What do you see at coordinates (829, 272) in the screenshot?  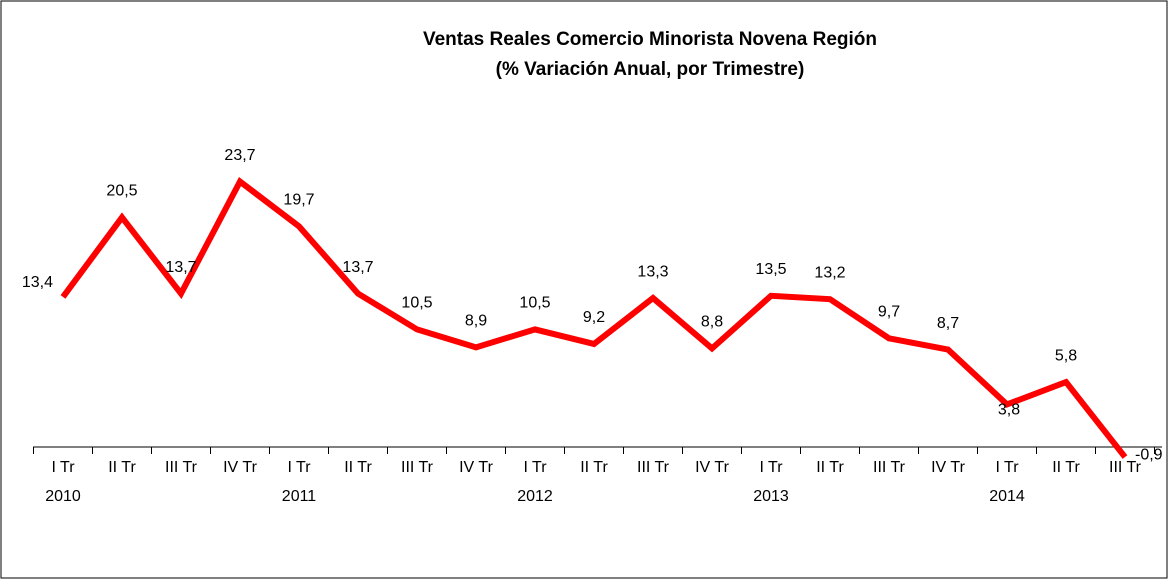 I see `data-label: 13,2` at bounding box center [829, 272].